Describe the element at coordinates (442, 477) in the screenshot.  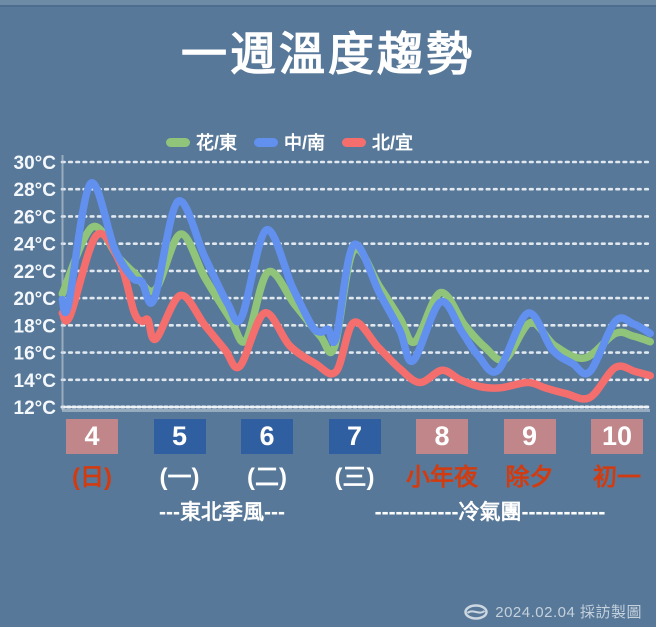
I see `weekday-label-8: 小年夜` at that location.